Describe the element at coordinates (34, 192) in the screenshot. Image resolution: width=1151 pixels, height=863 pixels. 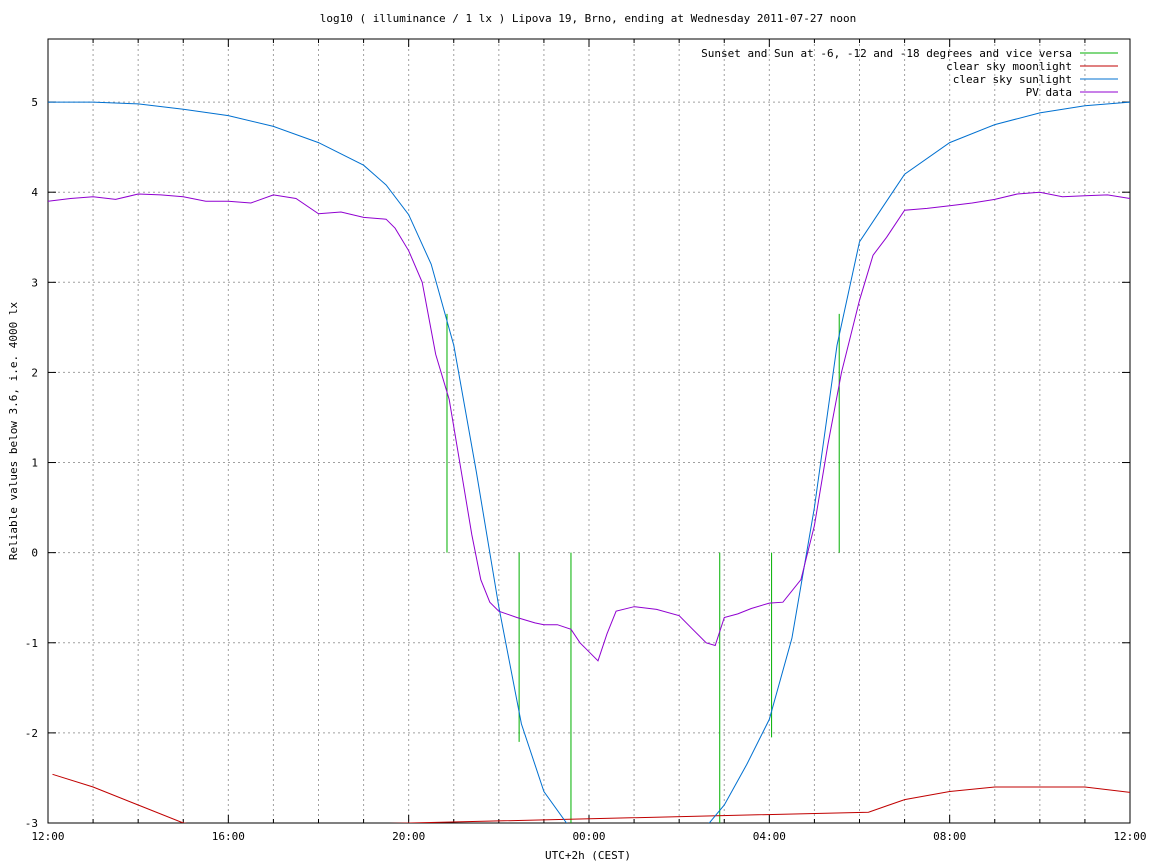
I see `y-tick-label: 4` at that location.